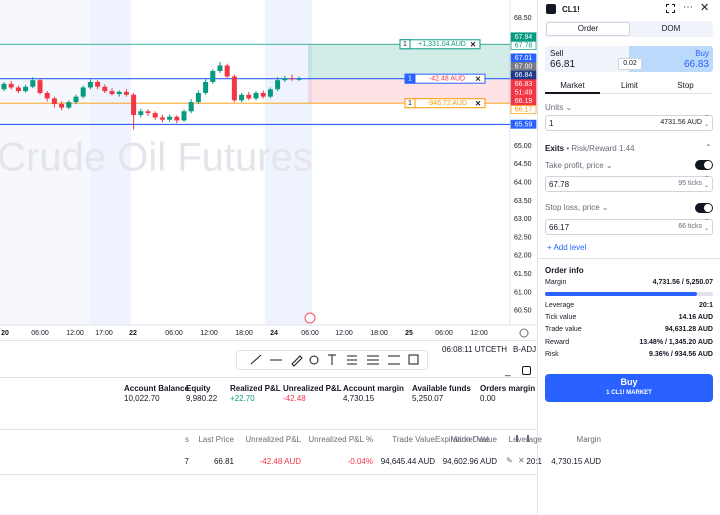 The image size is (720, 515). What do you see at coordinates (525, 349) in the screenshot?
I see `adjustment: B-ADJ` at bounding box center [525, 349].